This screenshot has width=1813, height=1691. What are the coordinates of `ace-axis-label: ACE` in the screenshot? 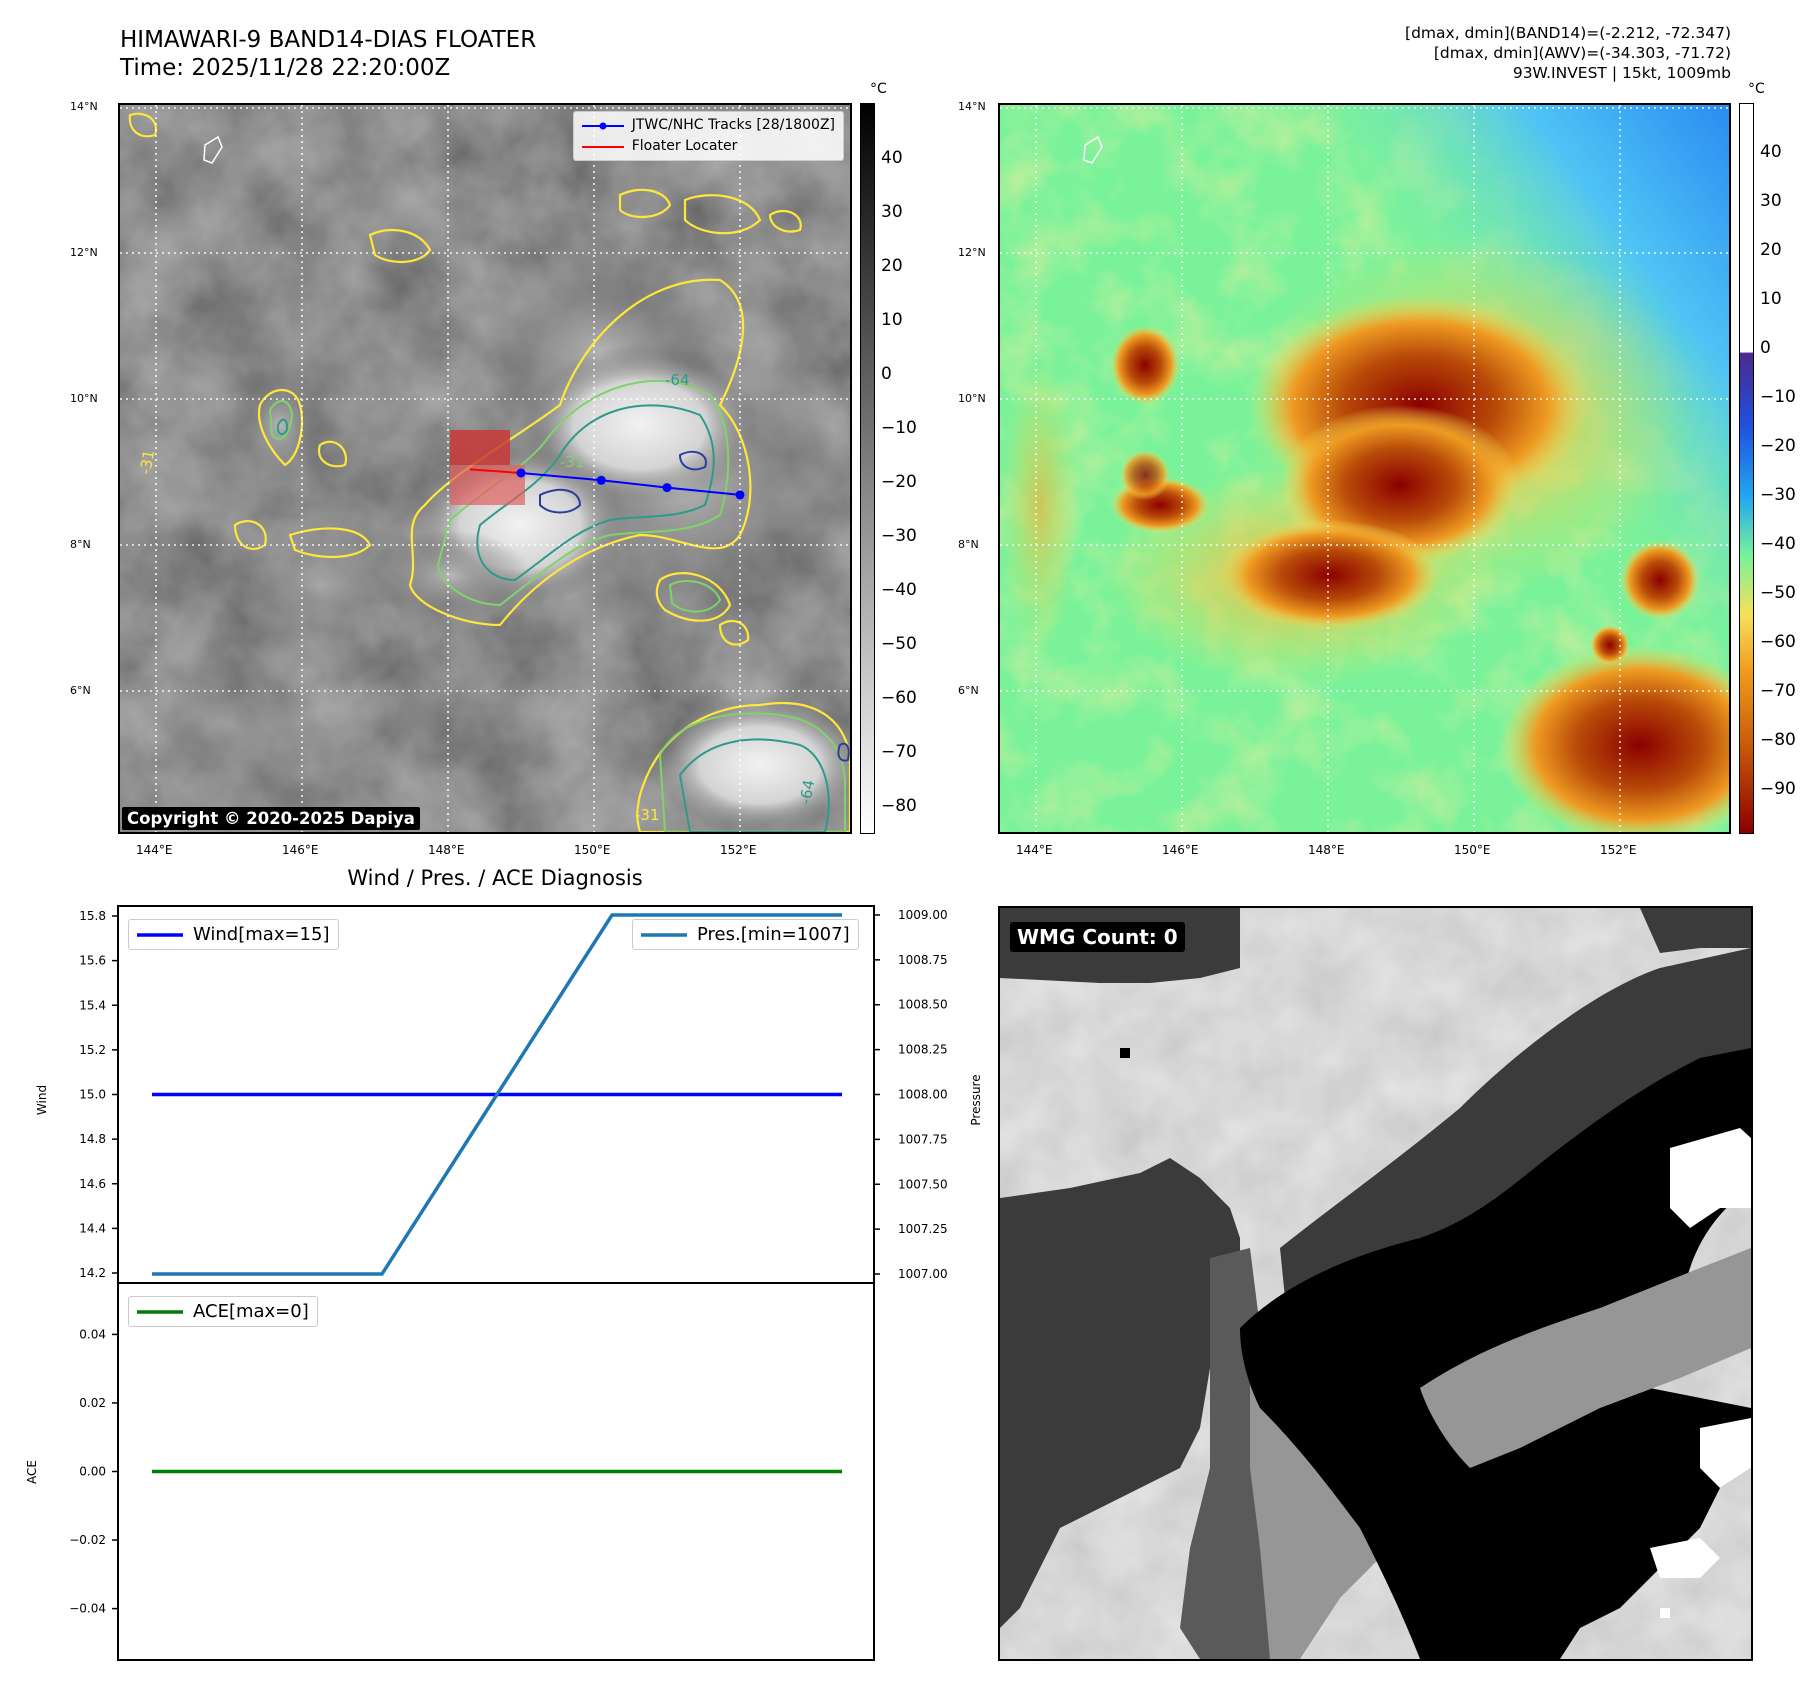 It's located at (32, 1472).